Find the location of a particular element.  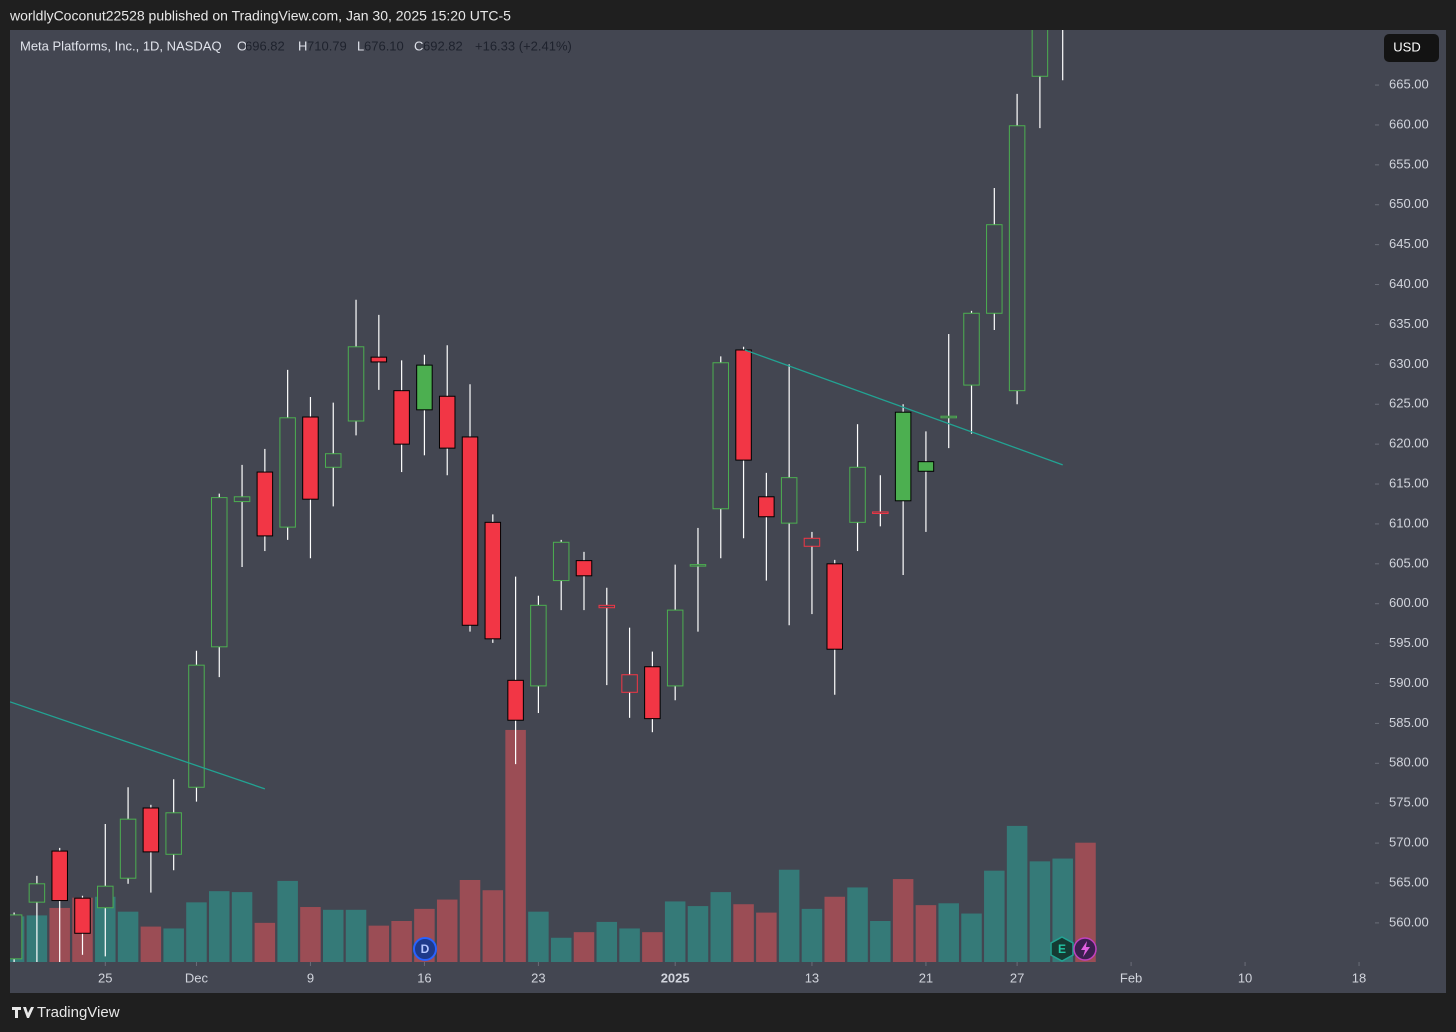

legend-change: +16.33 (+2.41%) is located at coordinates (523, 45).